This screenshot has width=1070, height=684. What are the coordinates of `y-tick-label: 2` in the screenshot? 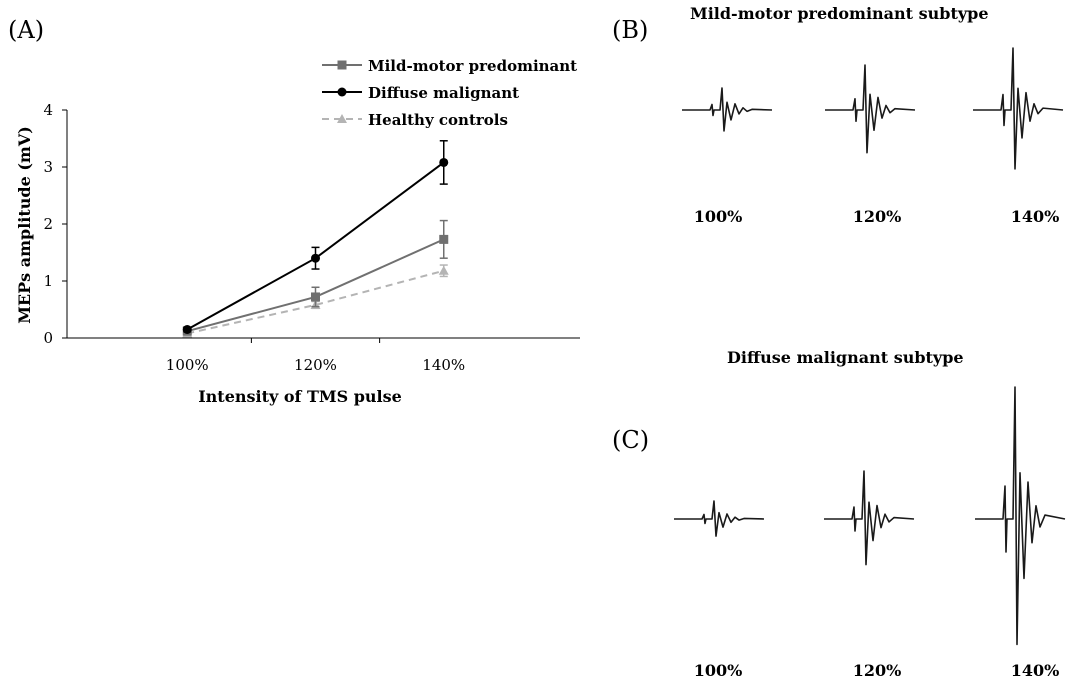 It's located at (48, 224).